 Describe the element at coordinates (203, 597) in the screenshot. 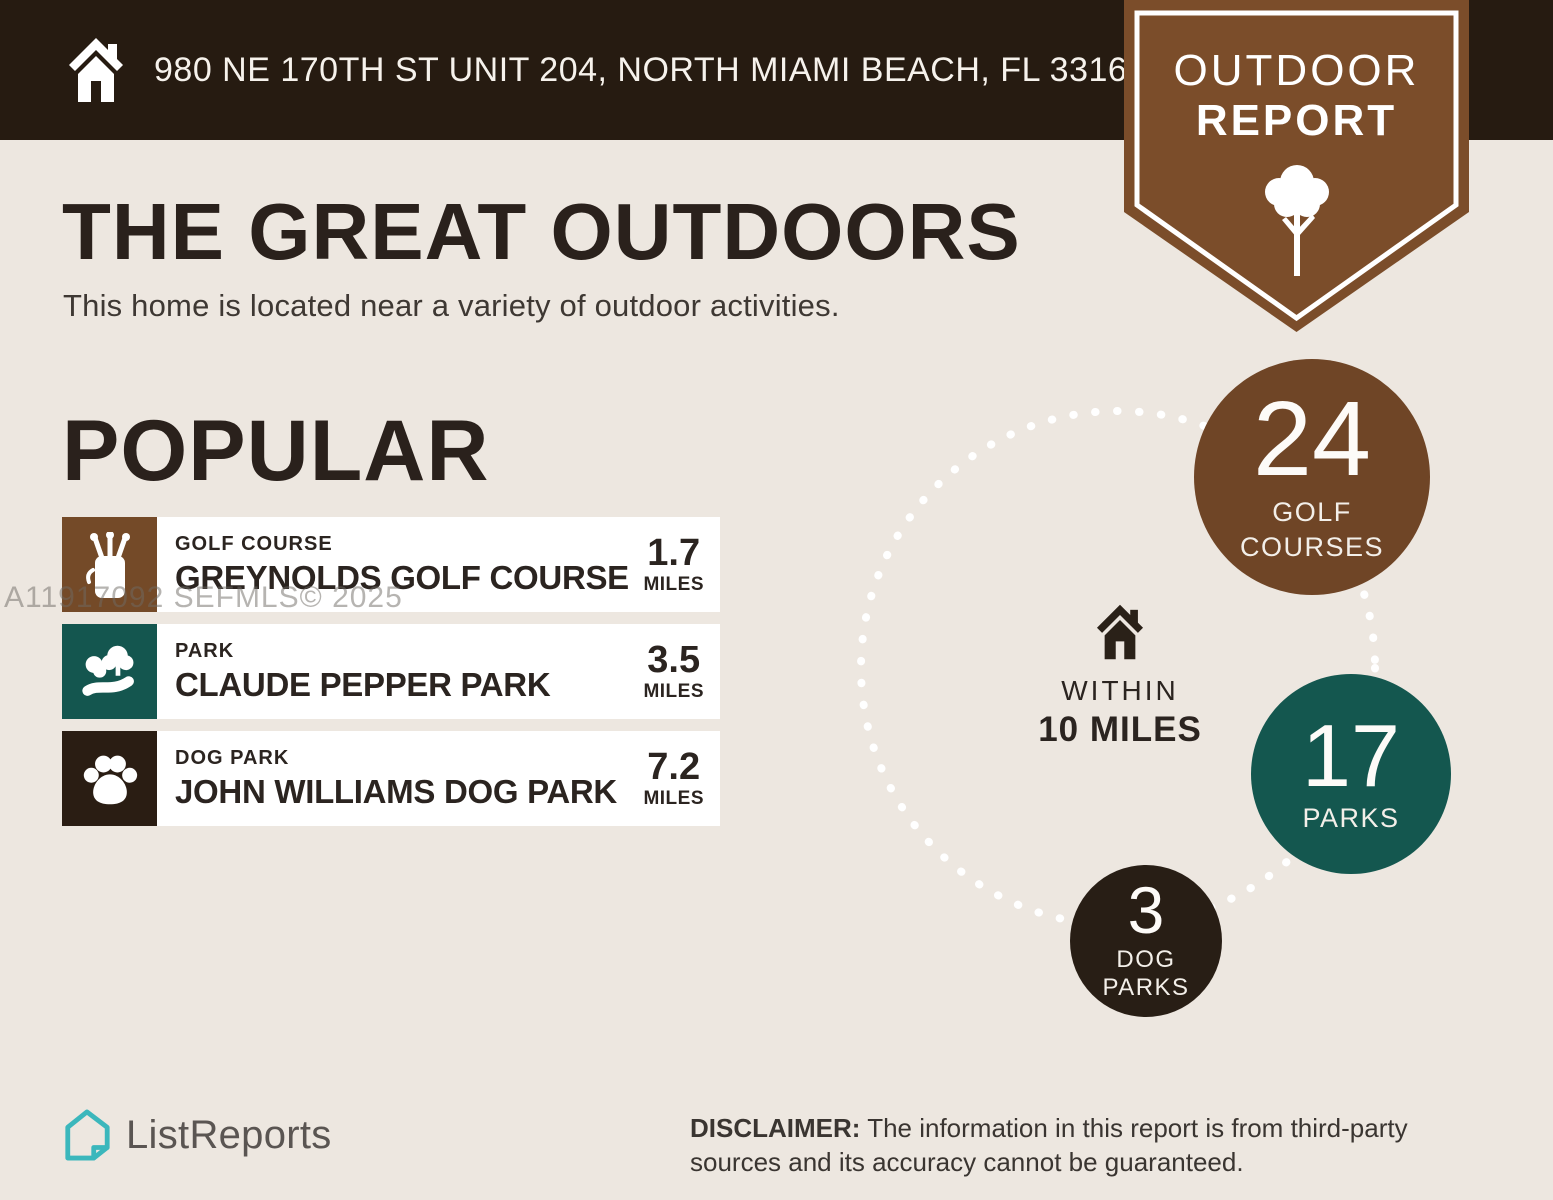

I see `mls-watermark: A11917092 SEFMLS© 2025` at that location.